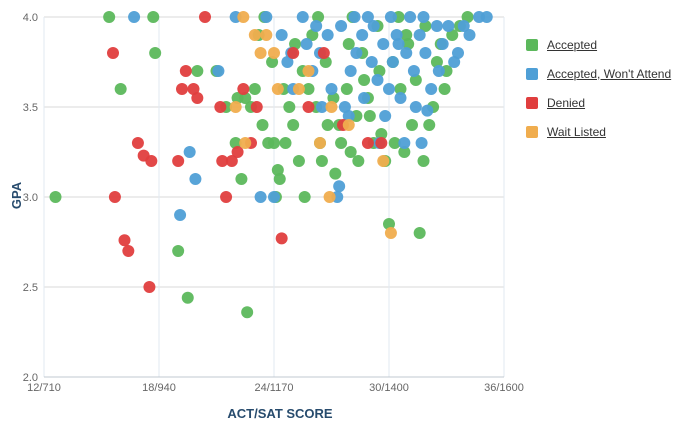  Describe the element at coordinates (598, 102) in the screenshot. I see `legend-item: Denied` at that location.